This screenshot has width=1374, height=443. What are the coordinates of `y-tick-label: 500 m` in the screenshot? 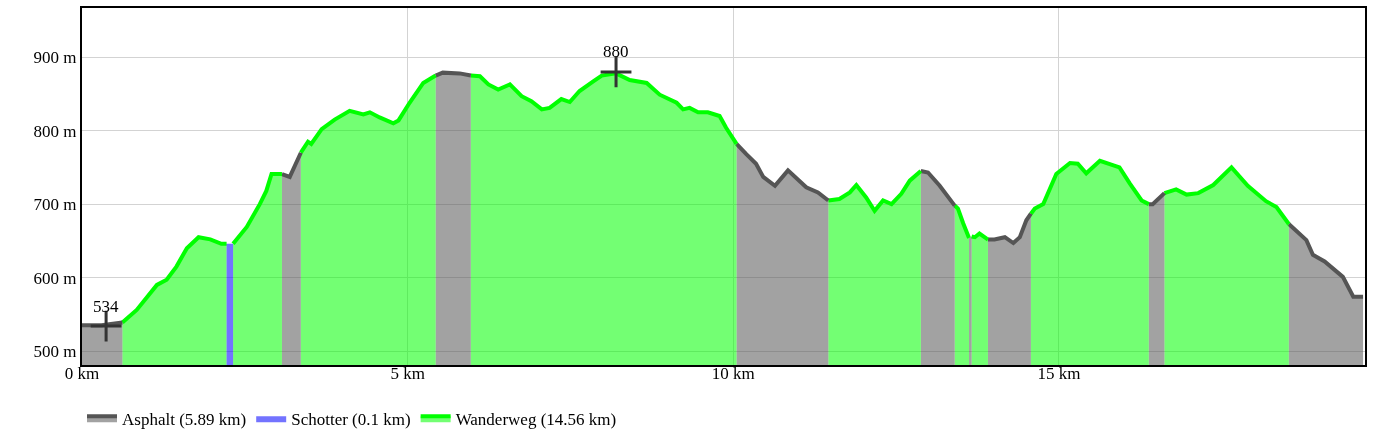 It's located at (55, 351).